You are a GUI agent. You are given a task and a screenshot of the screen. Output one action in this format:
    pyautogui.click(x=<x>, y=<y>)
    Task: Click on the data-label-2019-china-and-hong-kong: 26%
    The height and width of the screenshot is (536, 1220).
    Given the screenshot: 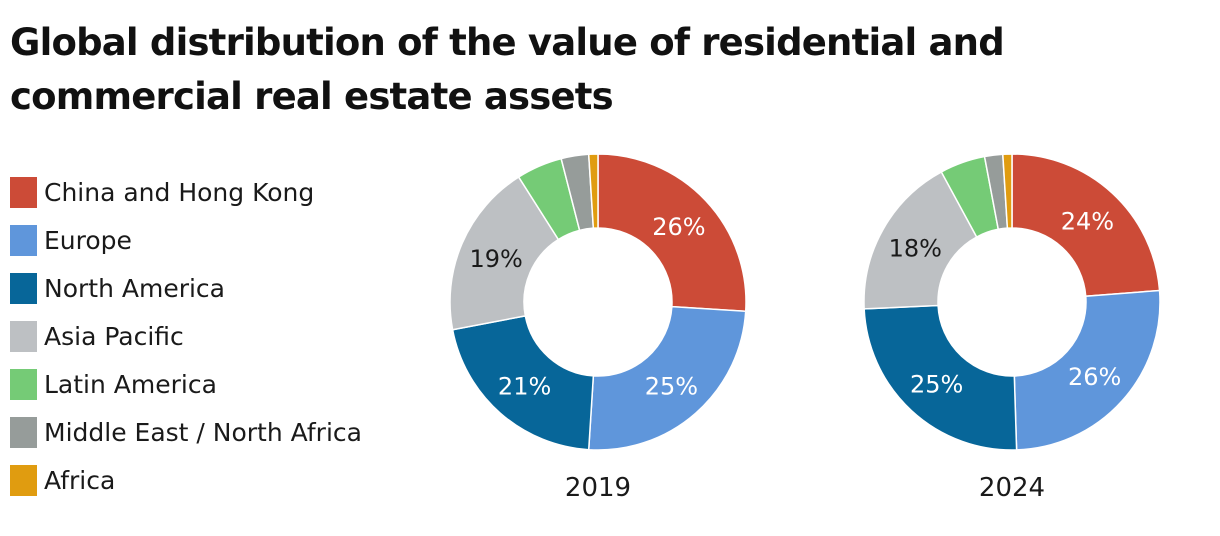 What is the action you would take?
    pyautogui.click(x=678, y=227)
    